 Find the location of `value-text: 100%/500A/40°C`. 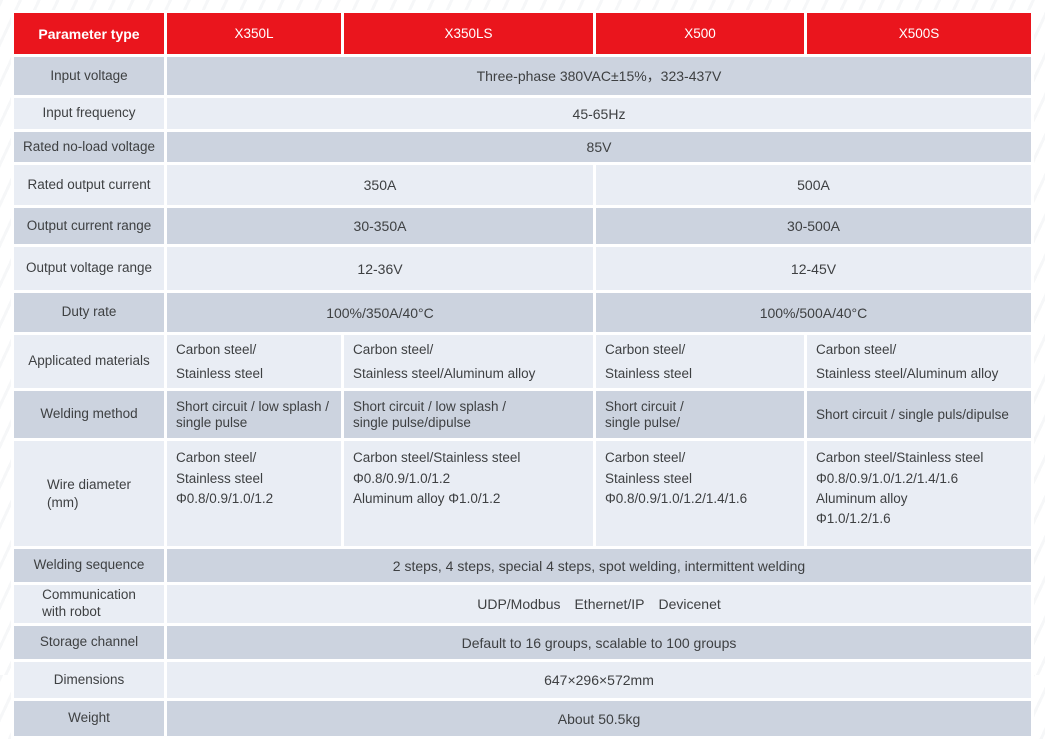

value-text: 100%/500A/40°C is located at coordinates (813, 312).